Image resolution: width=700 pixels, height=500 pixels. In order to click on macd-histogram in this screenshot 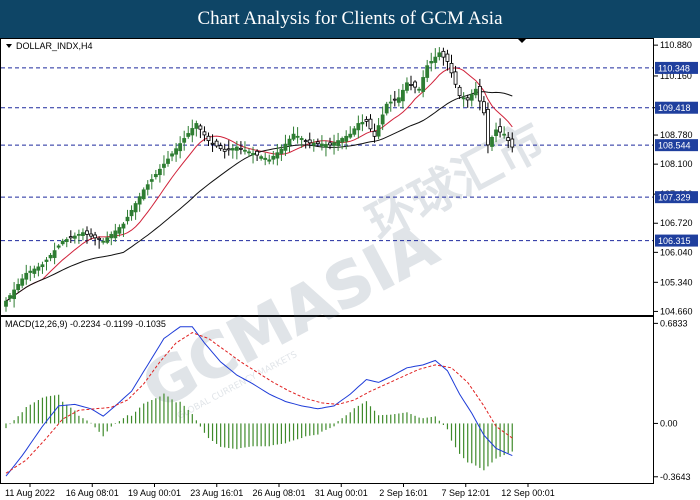, I will do `click(259, 432)`.